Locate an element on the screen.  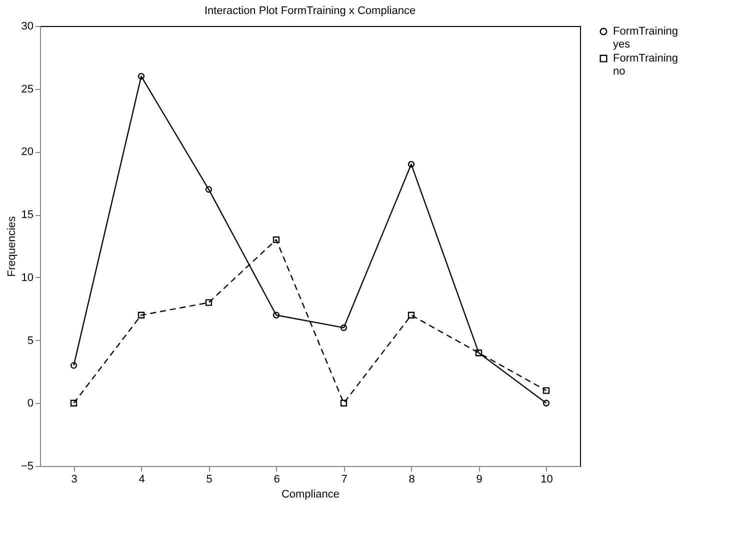
y-tick-label: 5 is located at coordinates (30, 340).